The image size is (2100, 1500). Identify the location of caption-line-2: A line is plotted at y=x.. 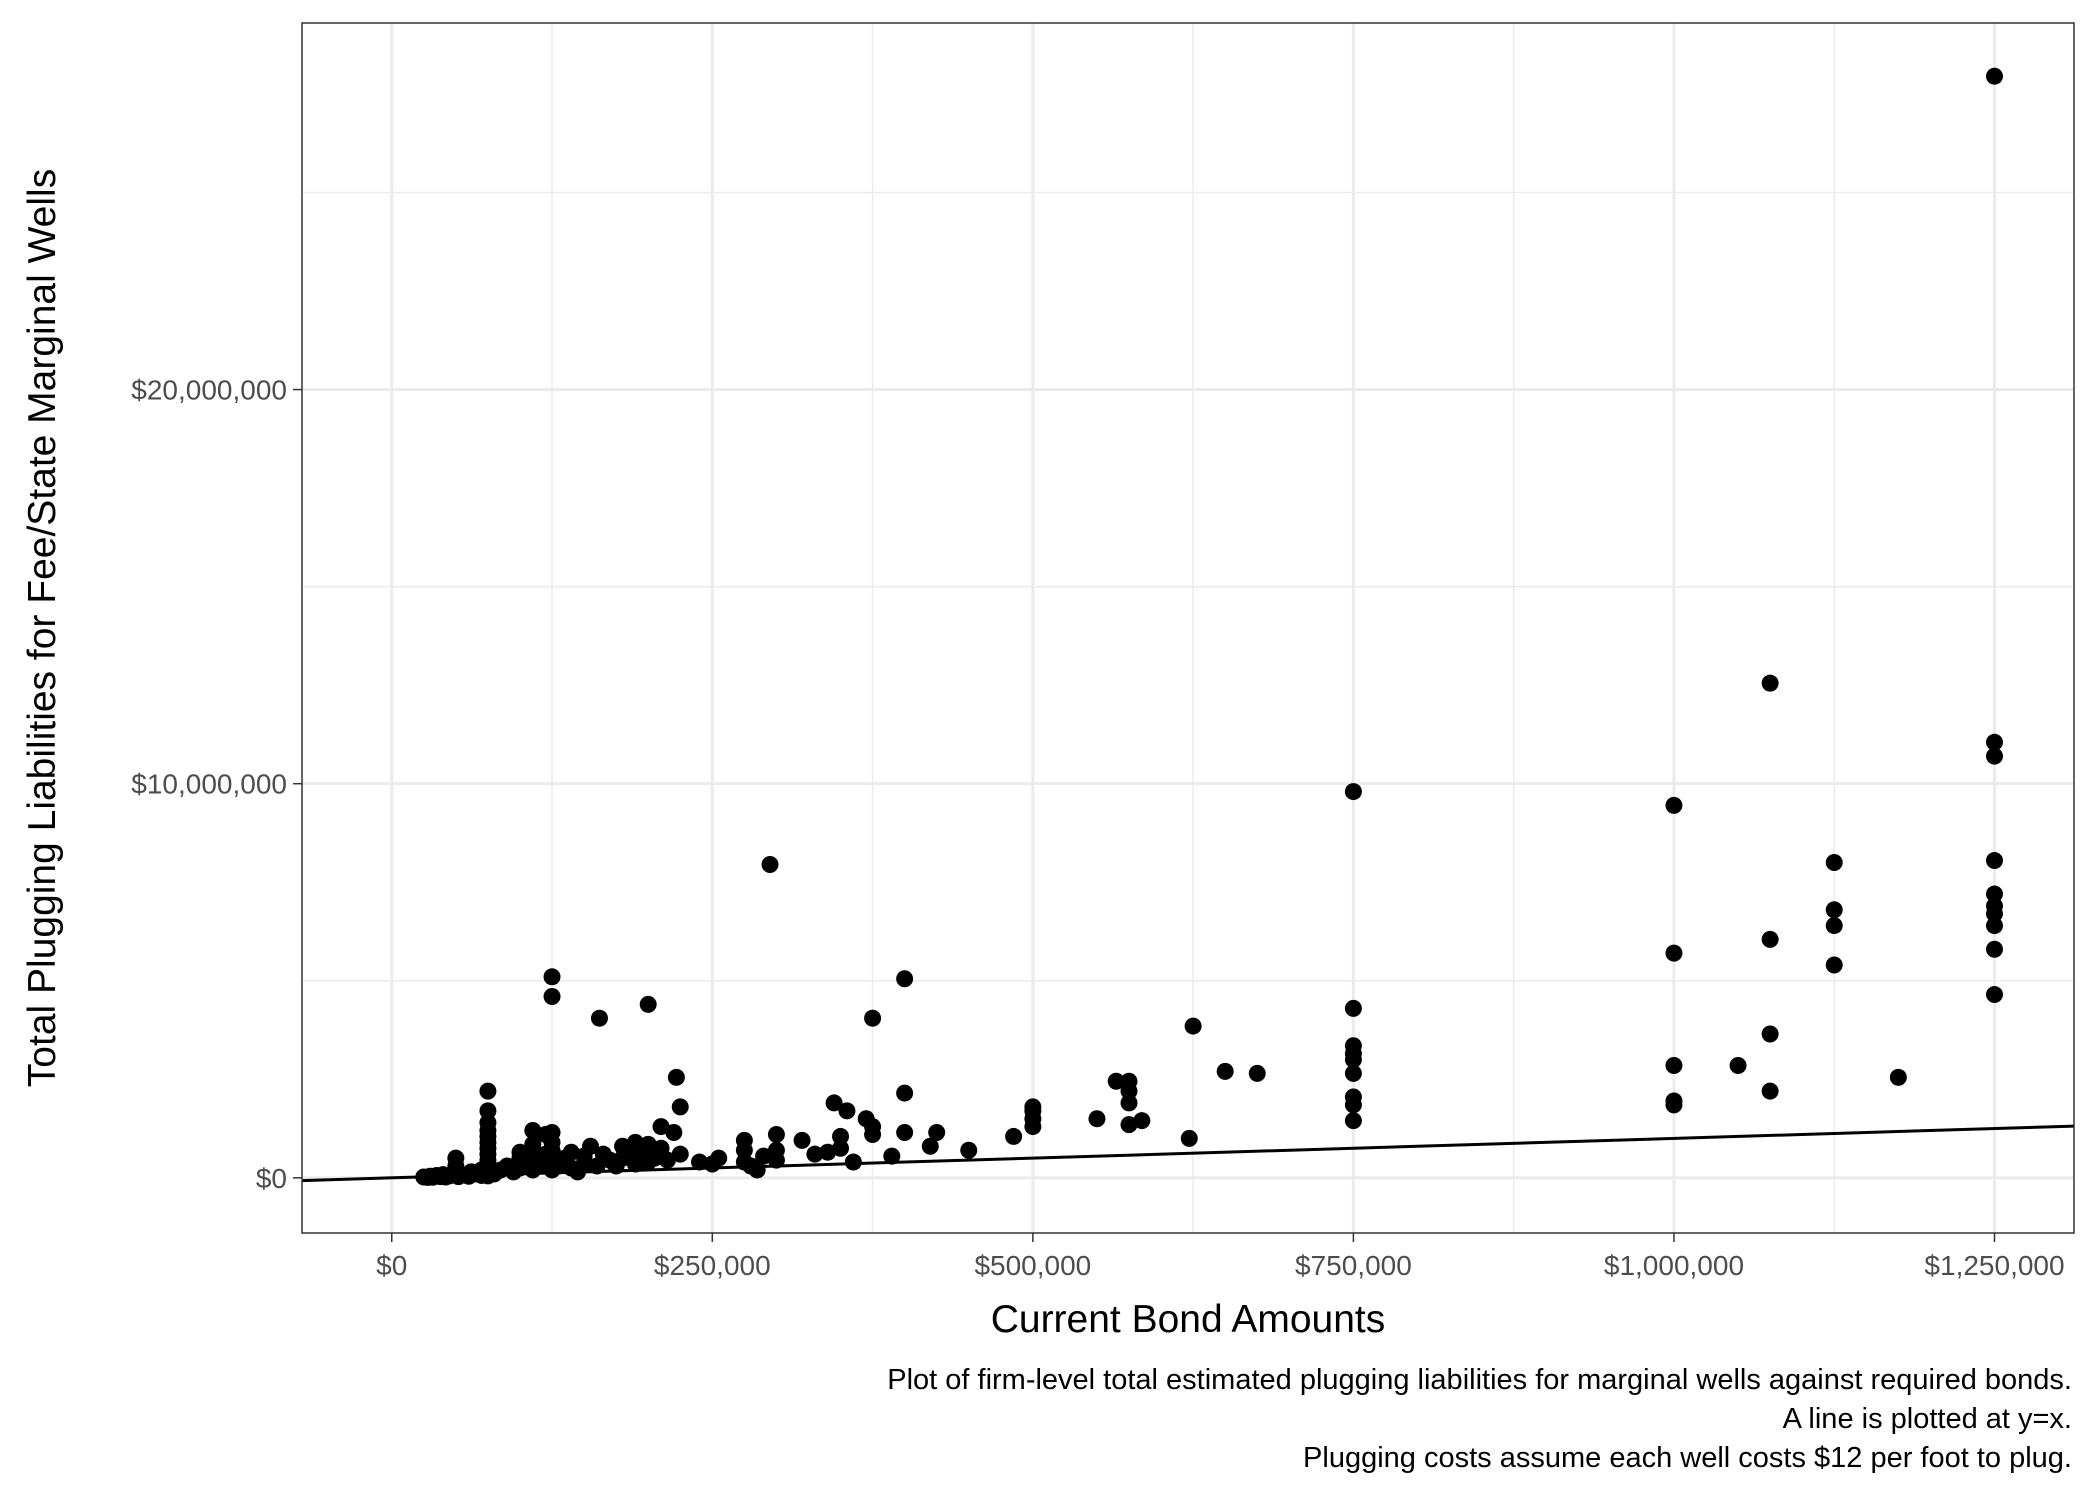
(1927, 1419).